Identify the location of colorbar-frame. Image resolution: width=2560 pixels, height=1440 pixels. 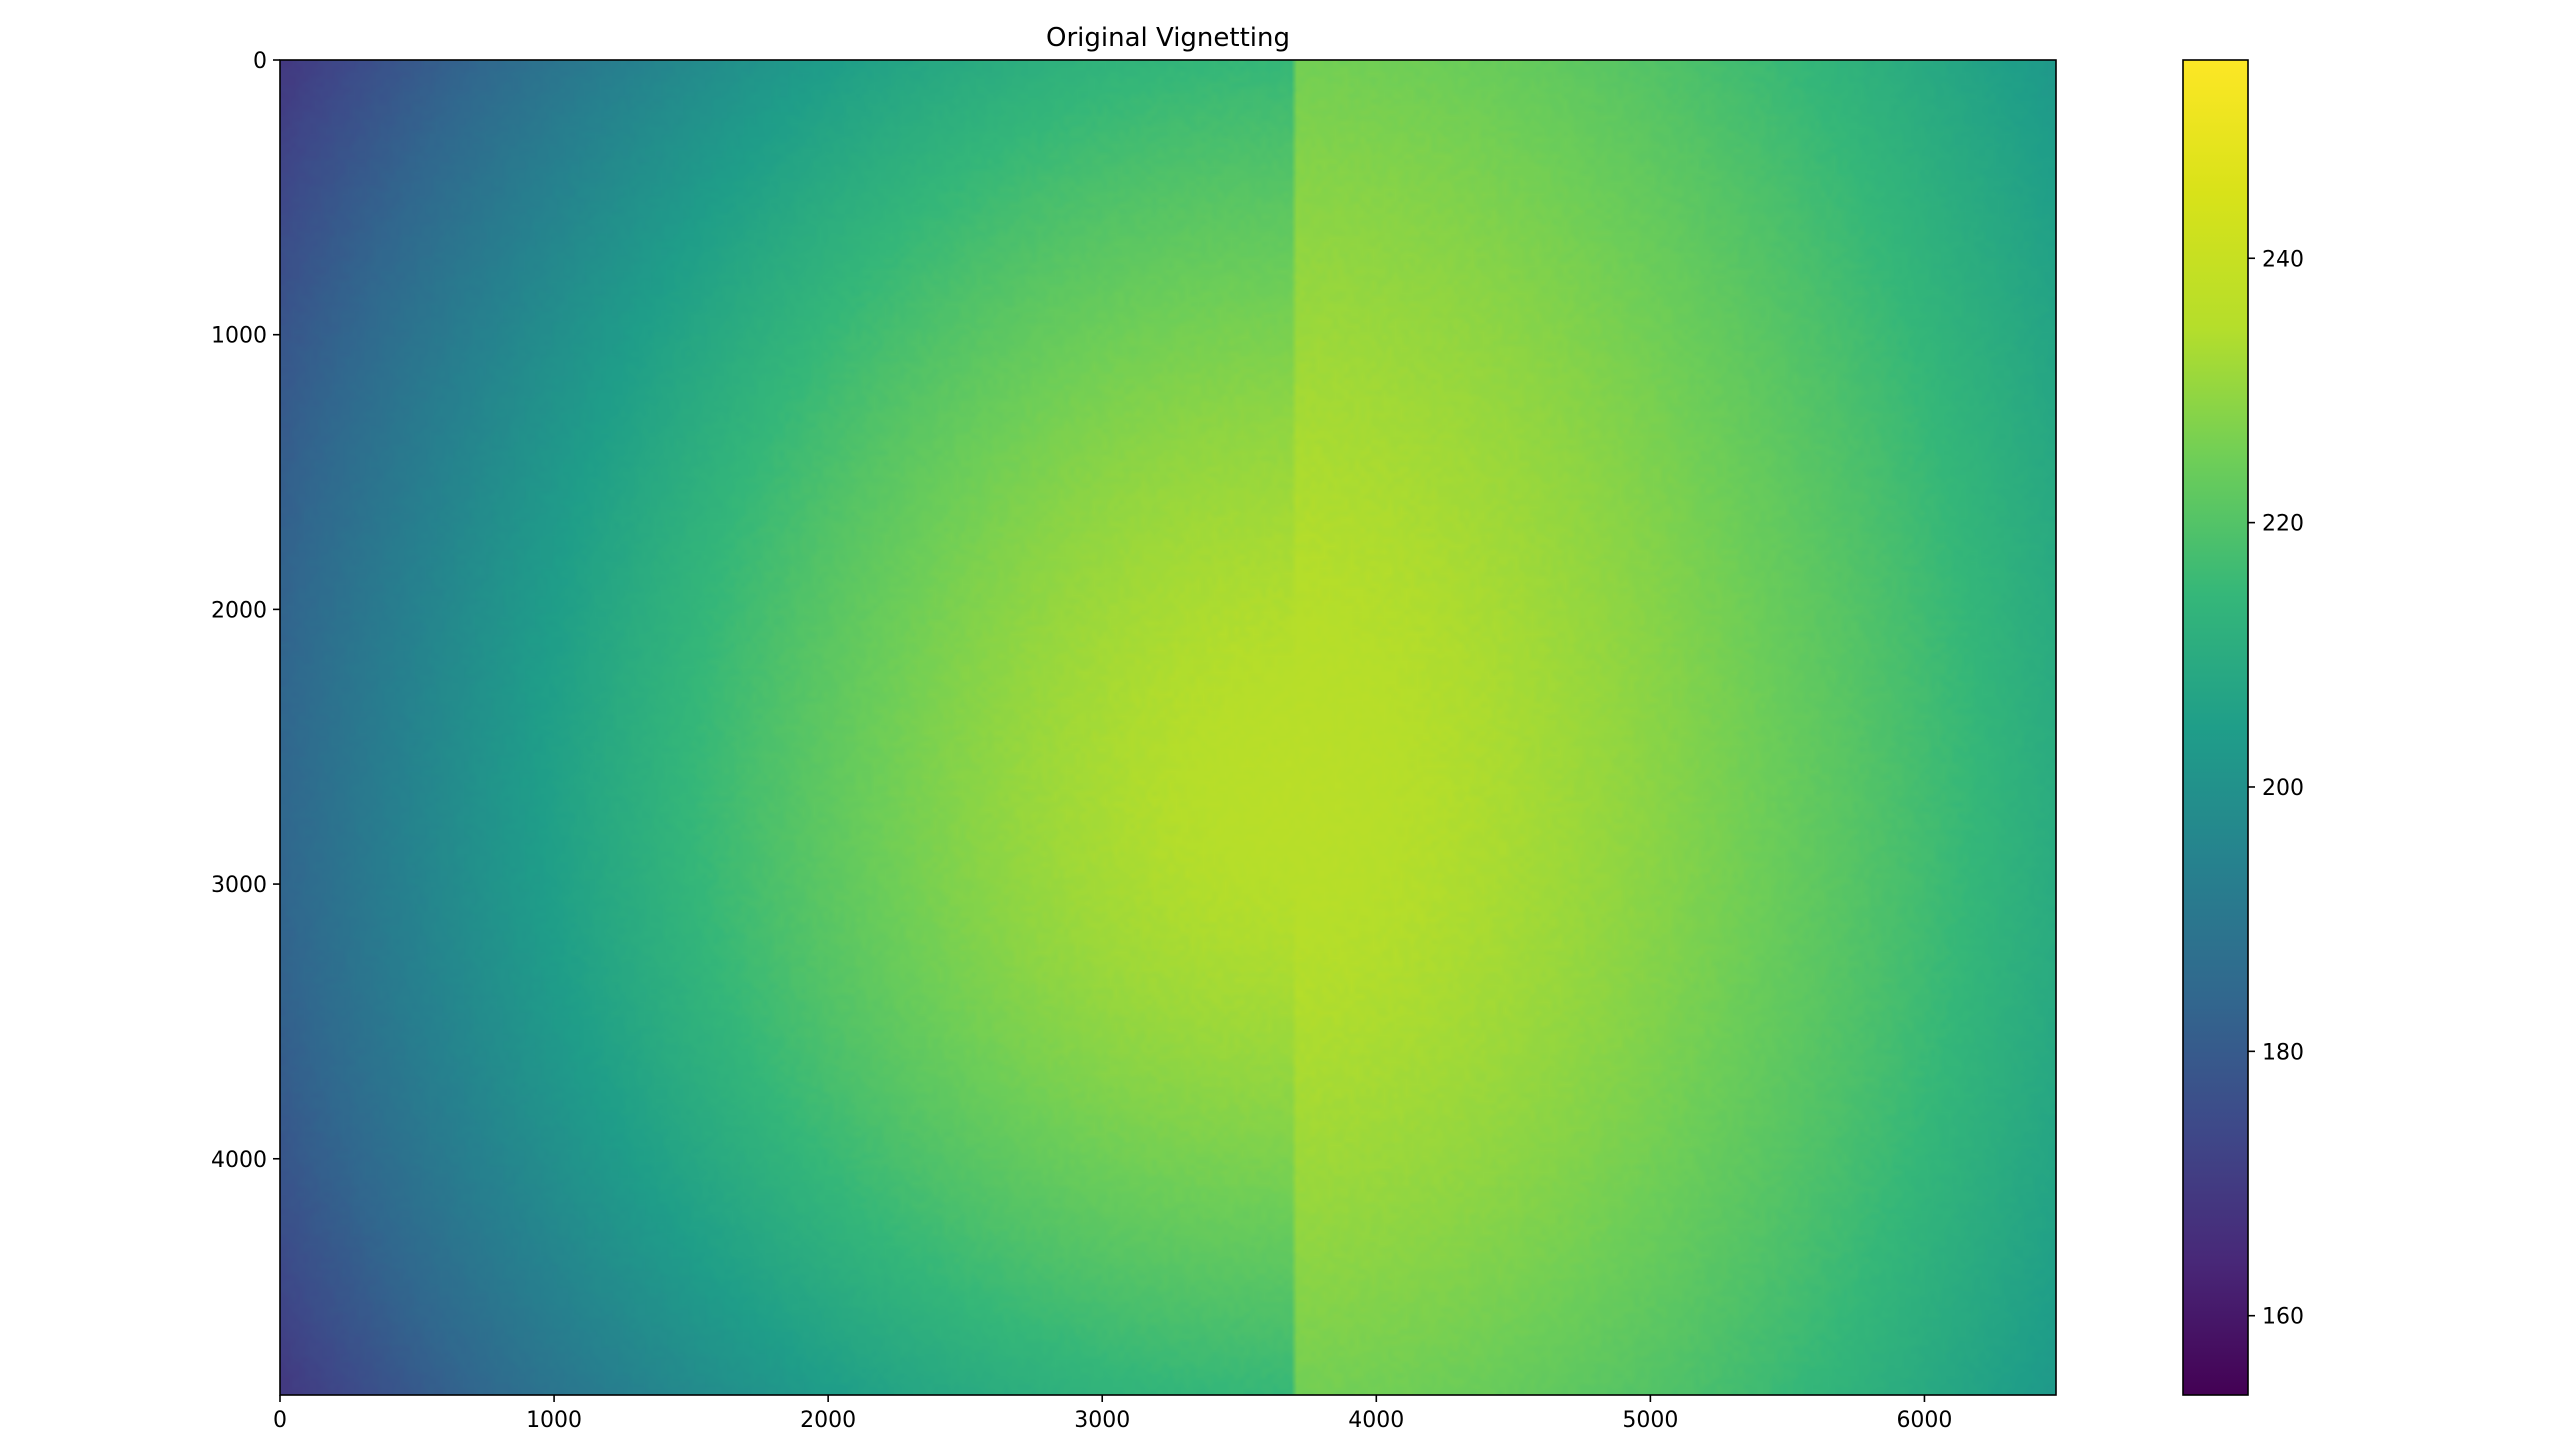
(2215, 727).